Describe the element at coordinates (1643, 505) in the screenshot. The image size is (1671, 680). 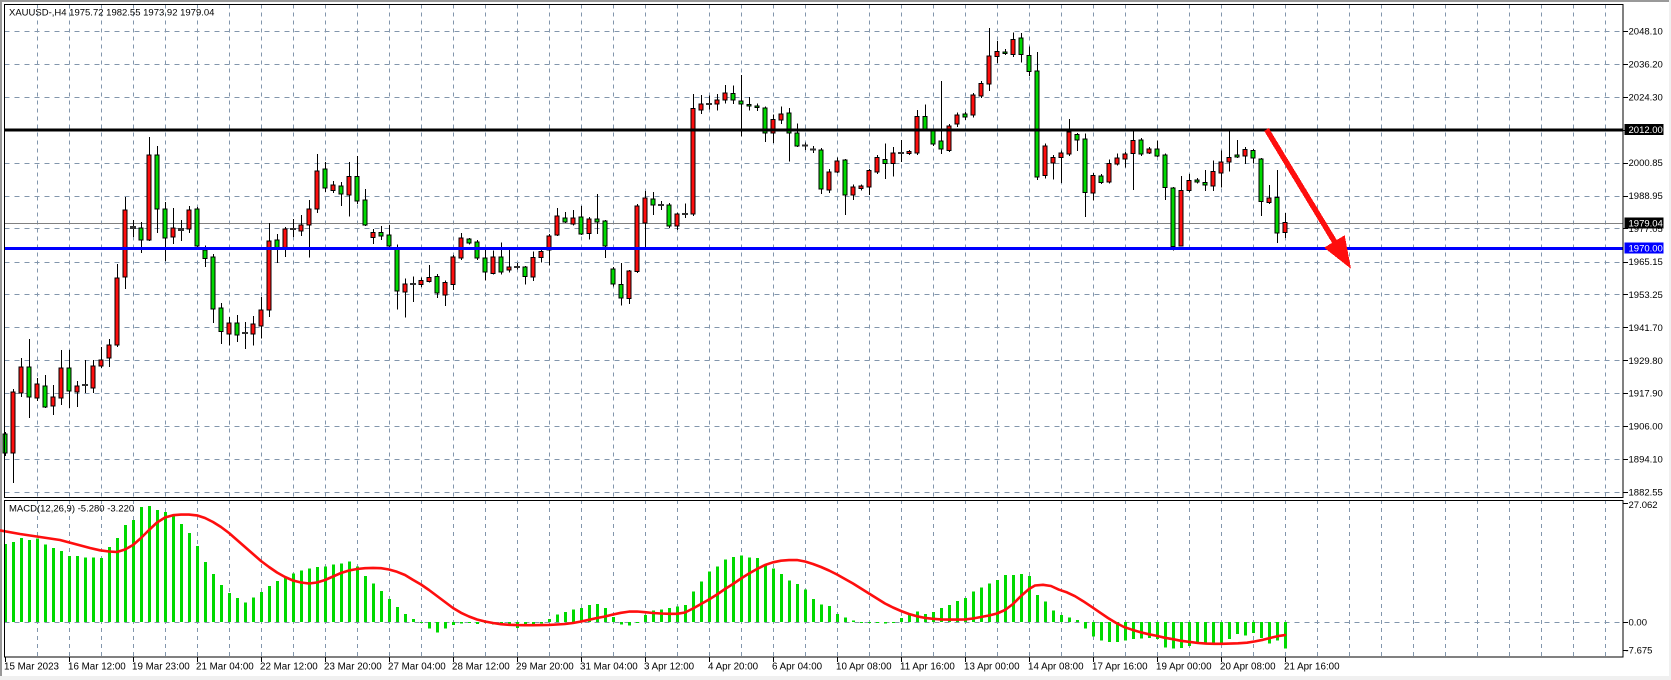
I see `svg-text: 27.062` at that location.